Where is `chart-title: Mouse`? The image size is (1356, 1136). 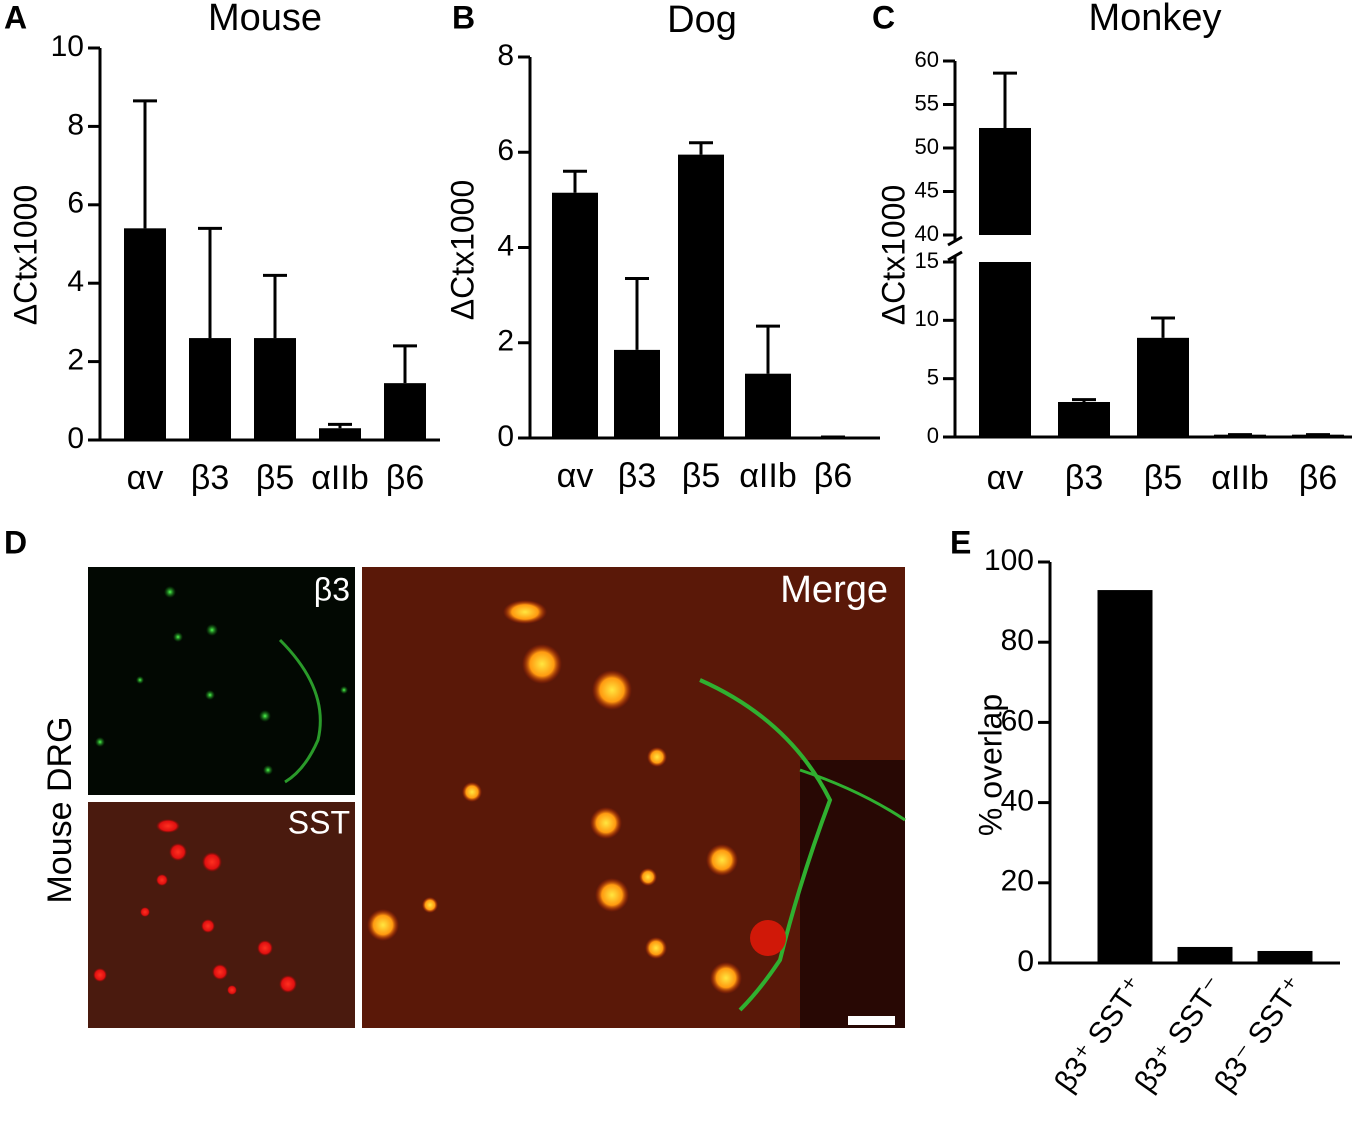
chart-title: Mouse is located at coordinates (265, 19).